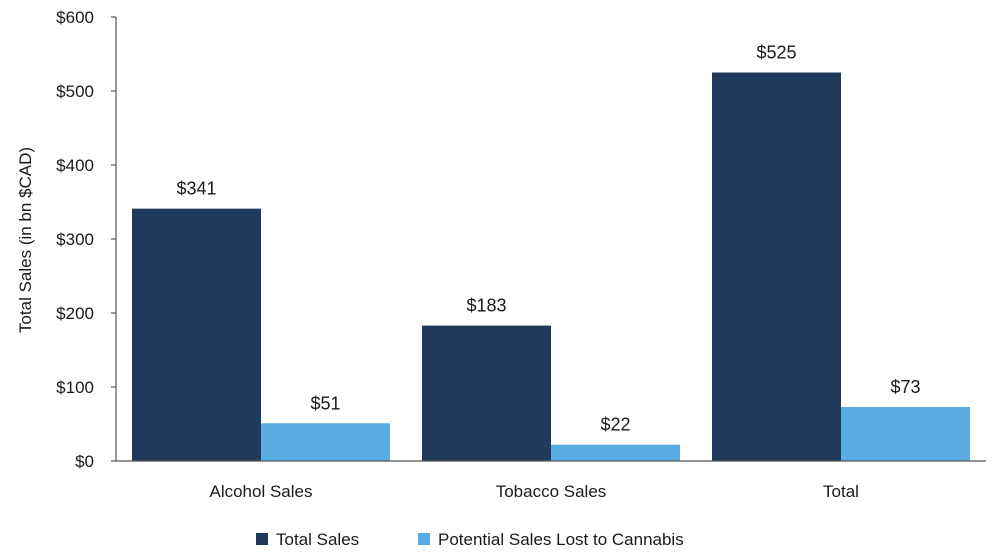 Image resolution: width=992 pixels, height=552 pixels. I want to click on data-label: $51, so click(325, 403).